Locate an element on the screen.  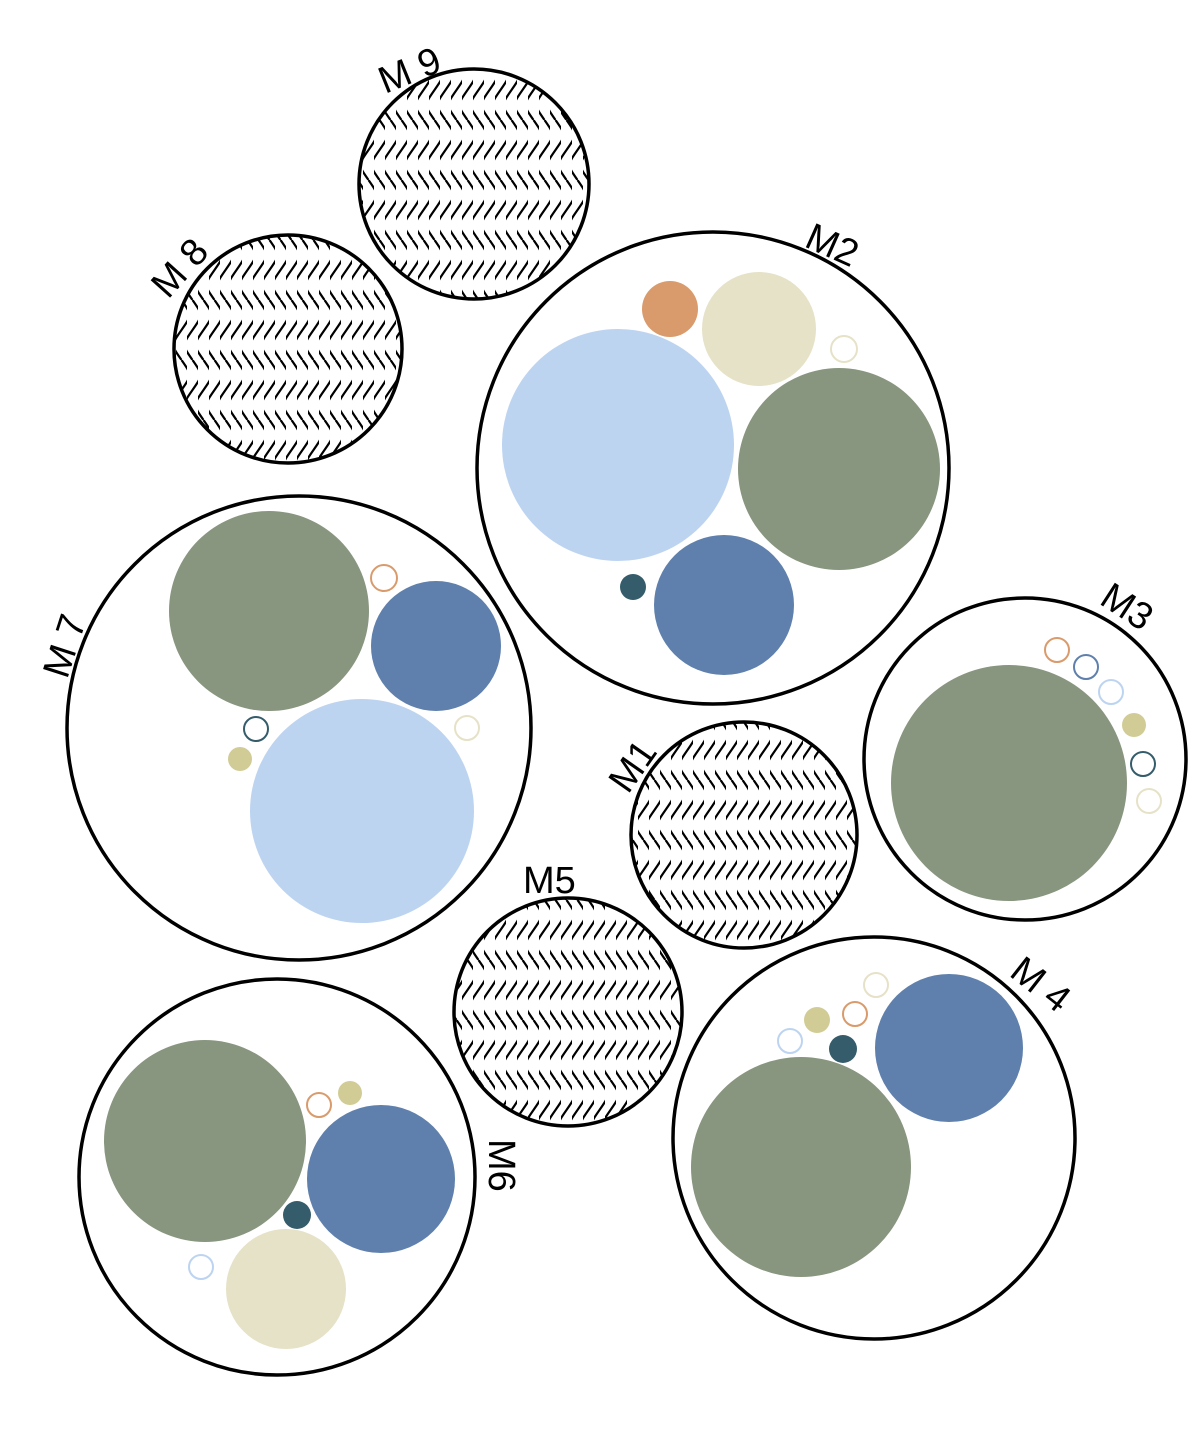
M4-cream-ring is located at coordinates (876, 985).